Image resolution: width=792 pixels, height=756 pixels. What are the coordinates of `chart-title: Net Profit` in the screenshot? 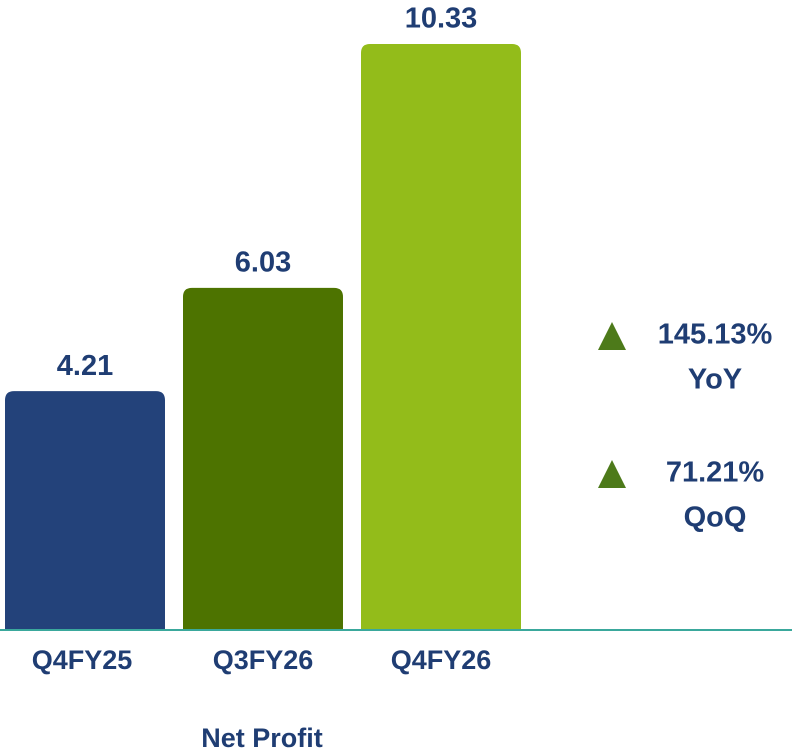 It's located at (262, 738).